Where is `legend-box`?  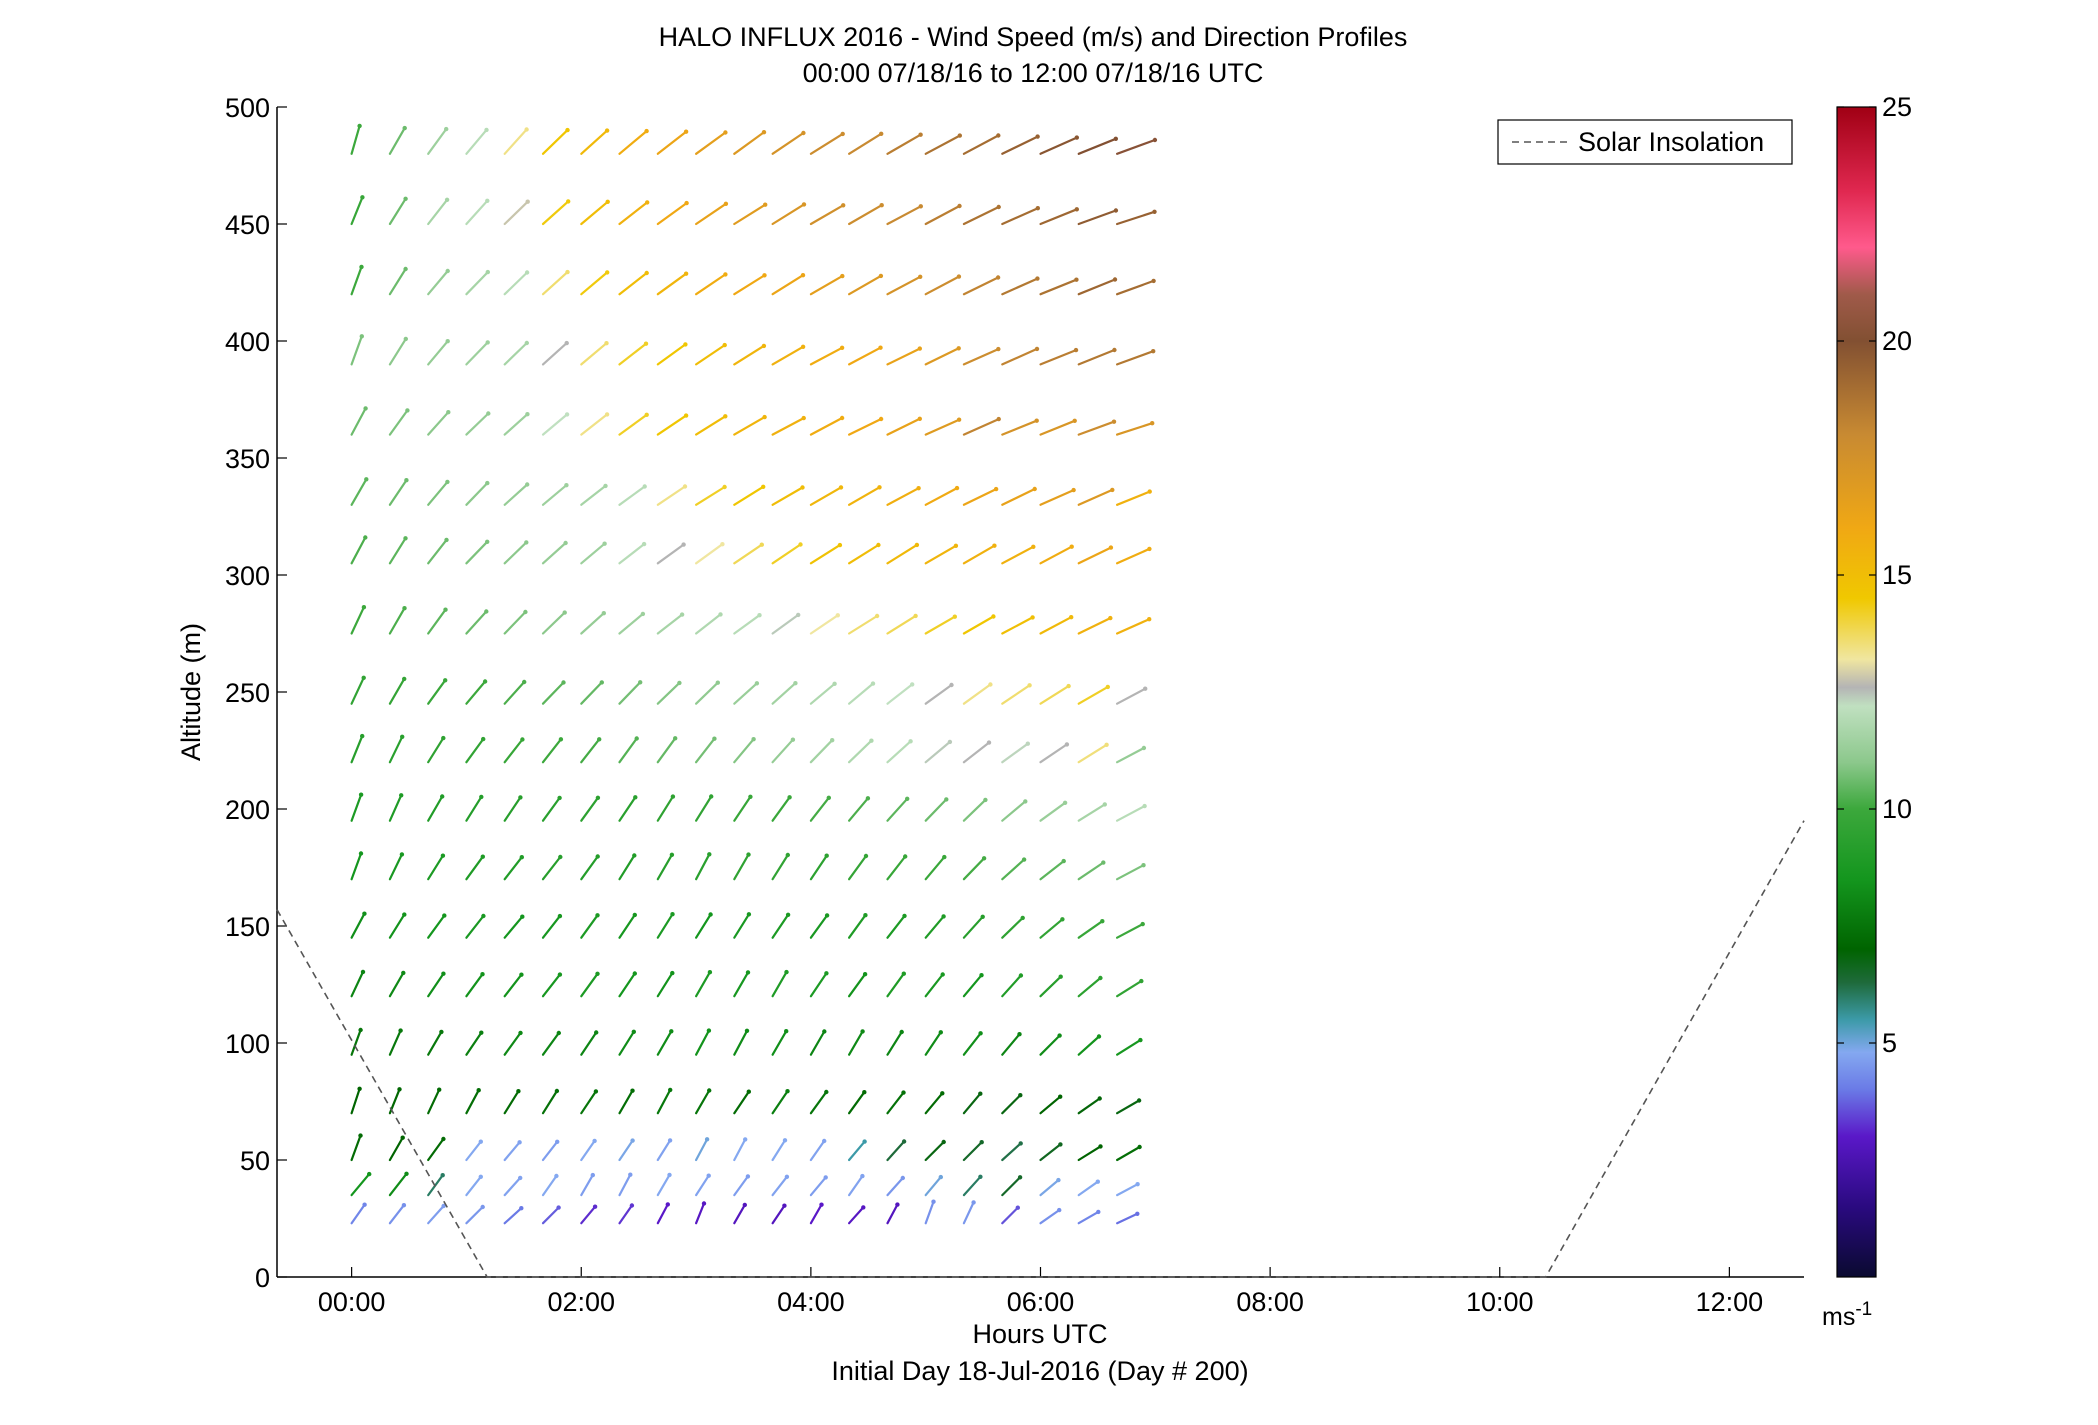
legend-box is located at coordinates (1645, 142).